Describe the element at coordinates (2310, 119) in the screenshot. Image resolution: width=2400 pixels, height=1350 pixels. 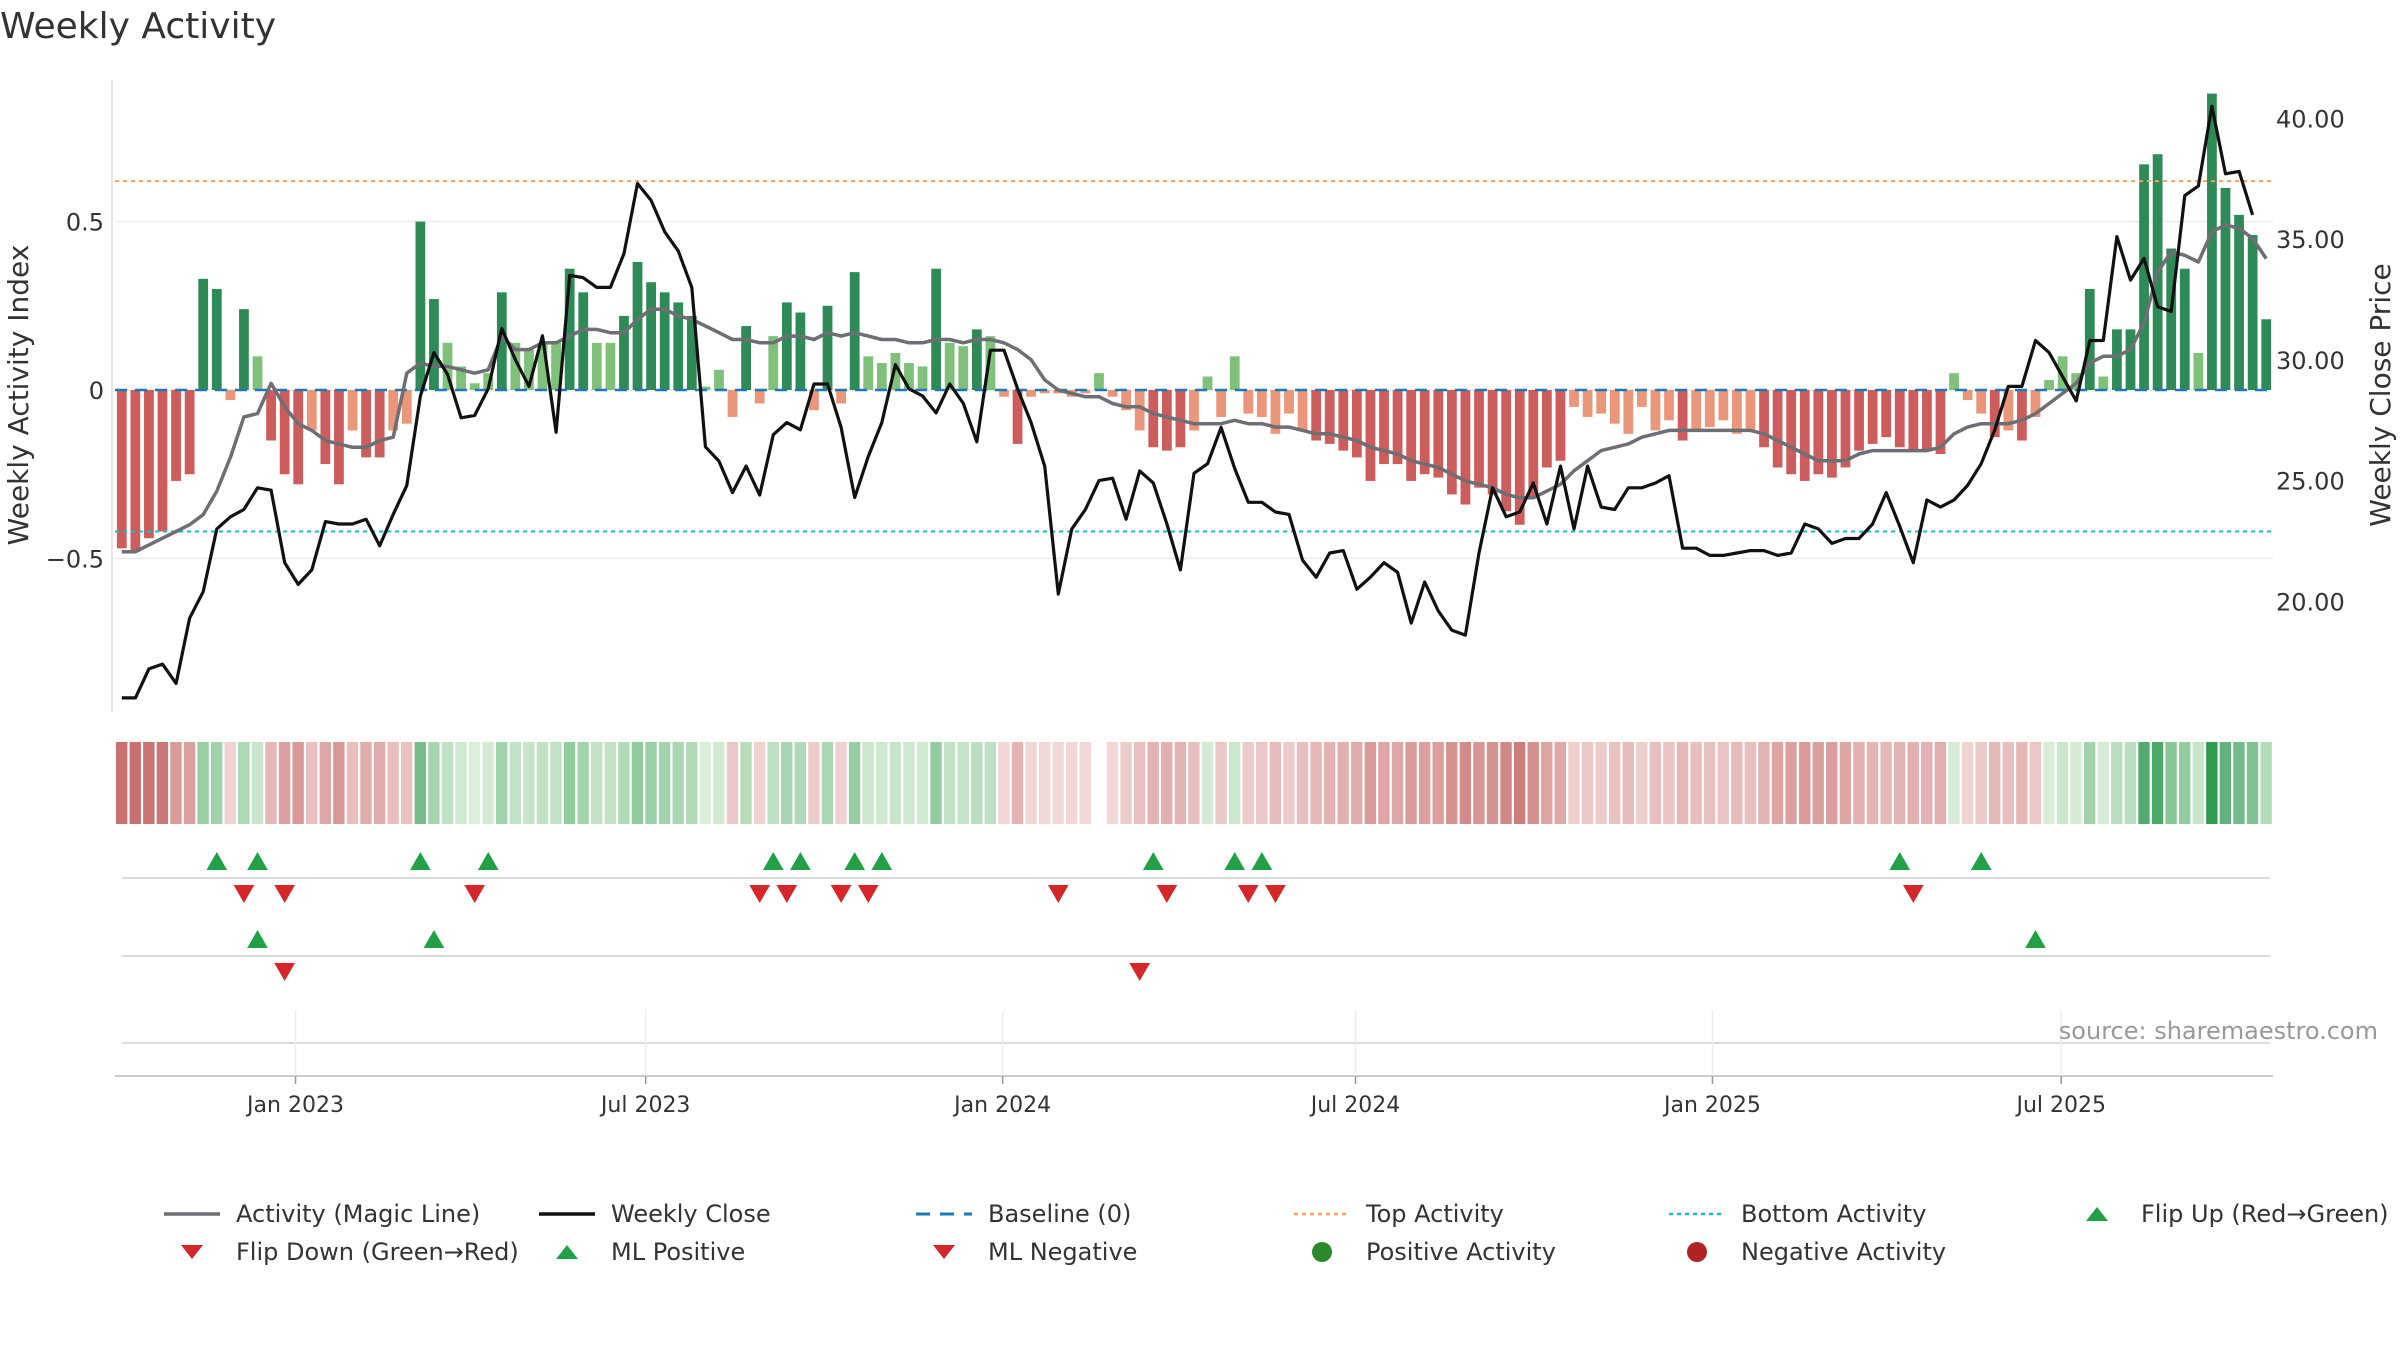
I see `y2-tick-label: 40.00` at that location.